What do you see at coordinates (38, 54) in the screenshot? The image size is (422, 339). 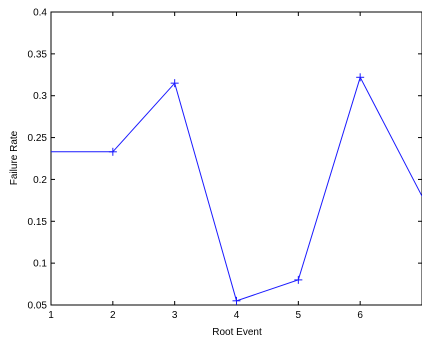 I see `y-tick-label: 0.35` at bounding box center [38, 54].